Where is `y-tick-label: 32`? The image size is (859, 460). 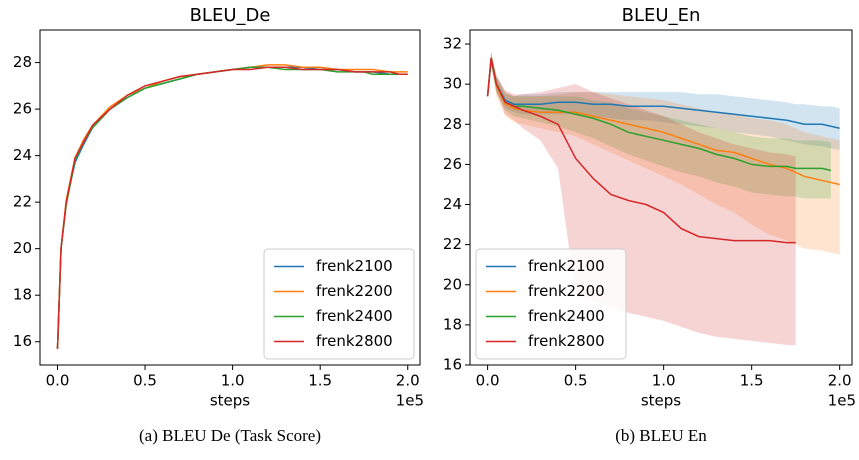 y-tick-label: 32 is located at coordinates (452, 44).